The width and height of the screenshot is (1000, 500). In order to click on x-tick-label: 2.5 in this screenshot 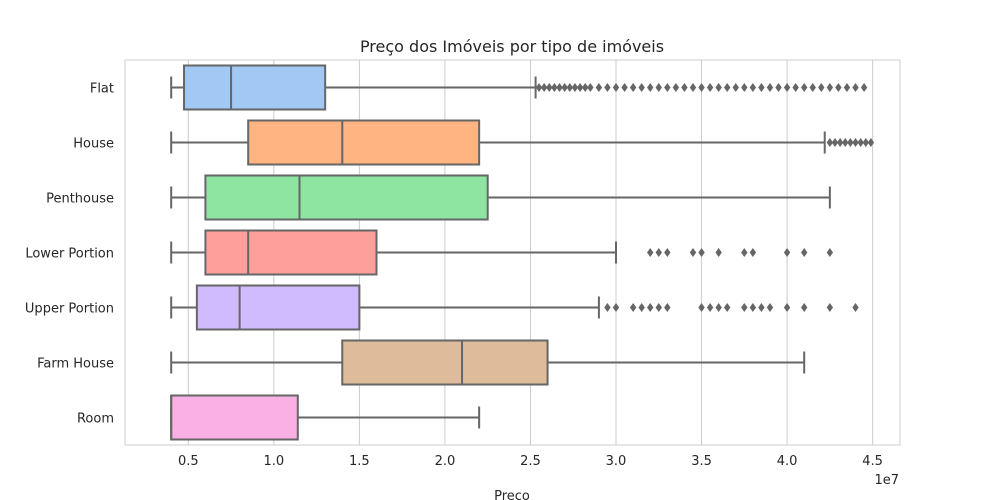, I will do `click(530, 461)`.